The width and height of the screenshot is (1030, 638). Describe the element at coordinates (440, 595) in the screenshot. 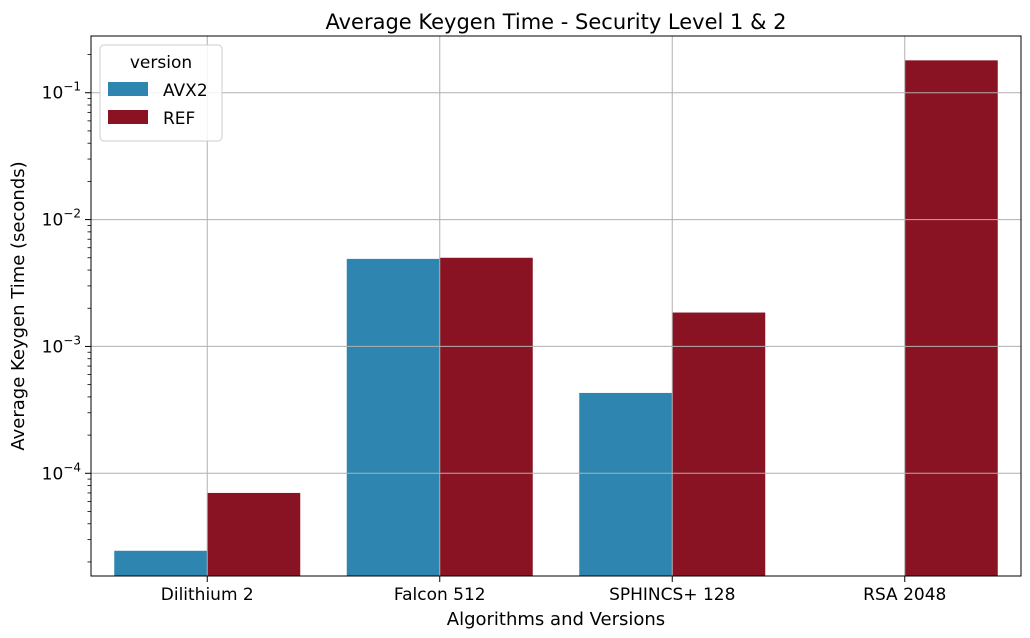

I see `x-tick-label: Falcon 512` at that location.